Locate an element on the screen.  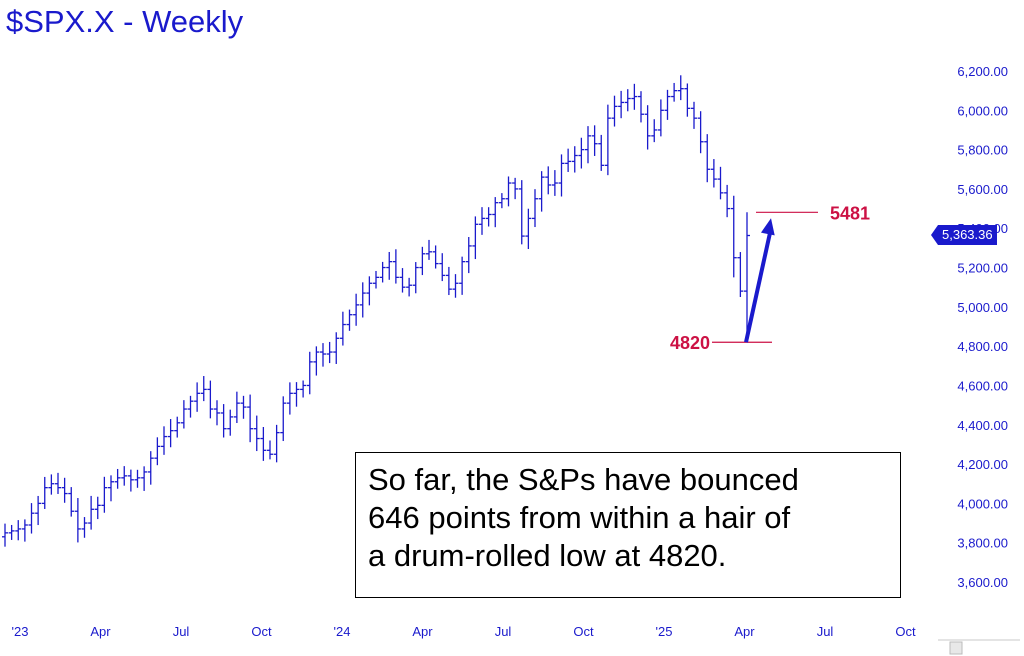
bounce-arrow-head is located at coordinates (767, 227).